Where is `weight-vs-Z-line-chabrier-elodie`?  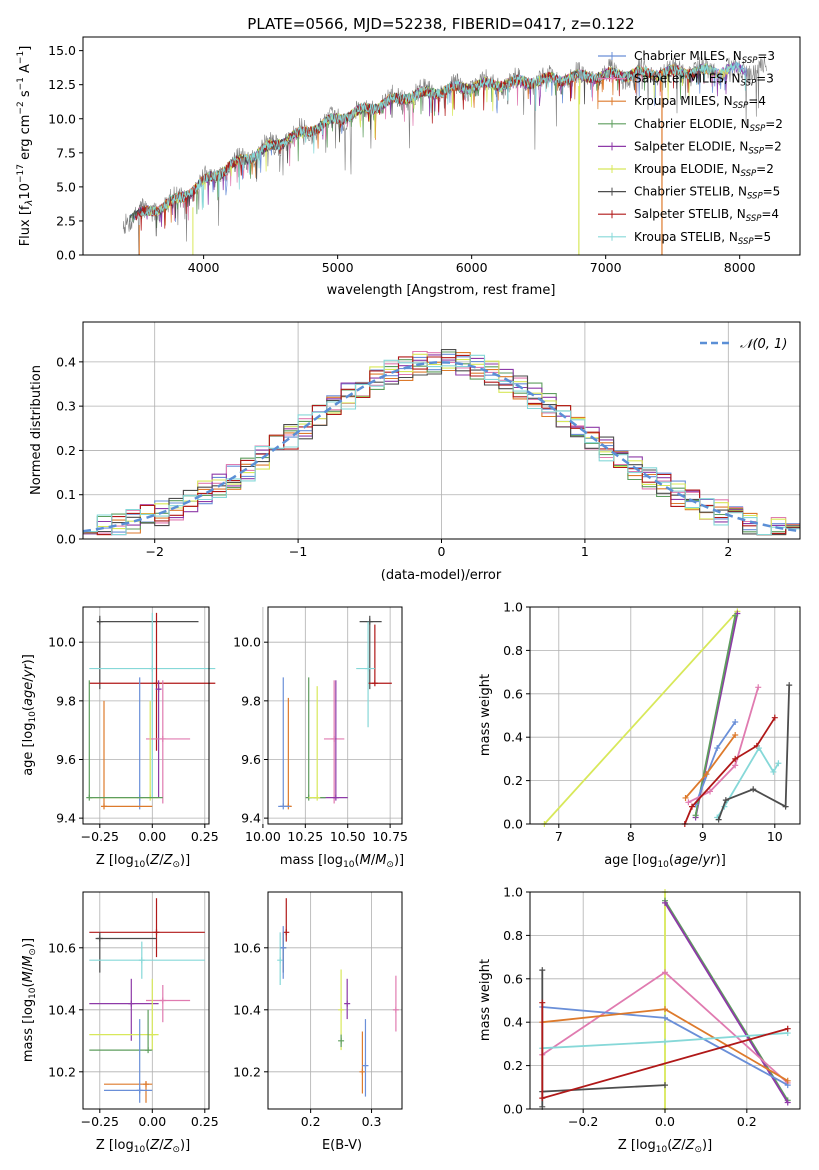
weight-vs-Z-line-chabrier-elodie is located at coordinates (726, 1000).